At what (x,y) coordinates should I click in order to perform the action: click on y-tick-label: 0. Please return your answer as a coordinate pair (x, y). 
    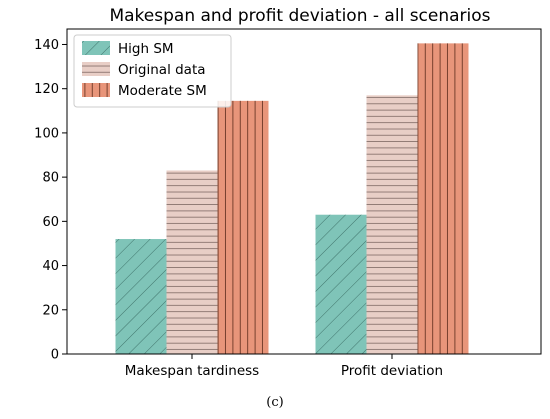
    Looking at the image, I should click on (55, 355).